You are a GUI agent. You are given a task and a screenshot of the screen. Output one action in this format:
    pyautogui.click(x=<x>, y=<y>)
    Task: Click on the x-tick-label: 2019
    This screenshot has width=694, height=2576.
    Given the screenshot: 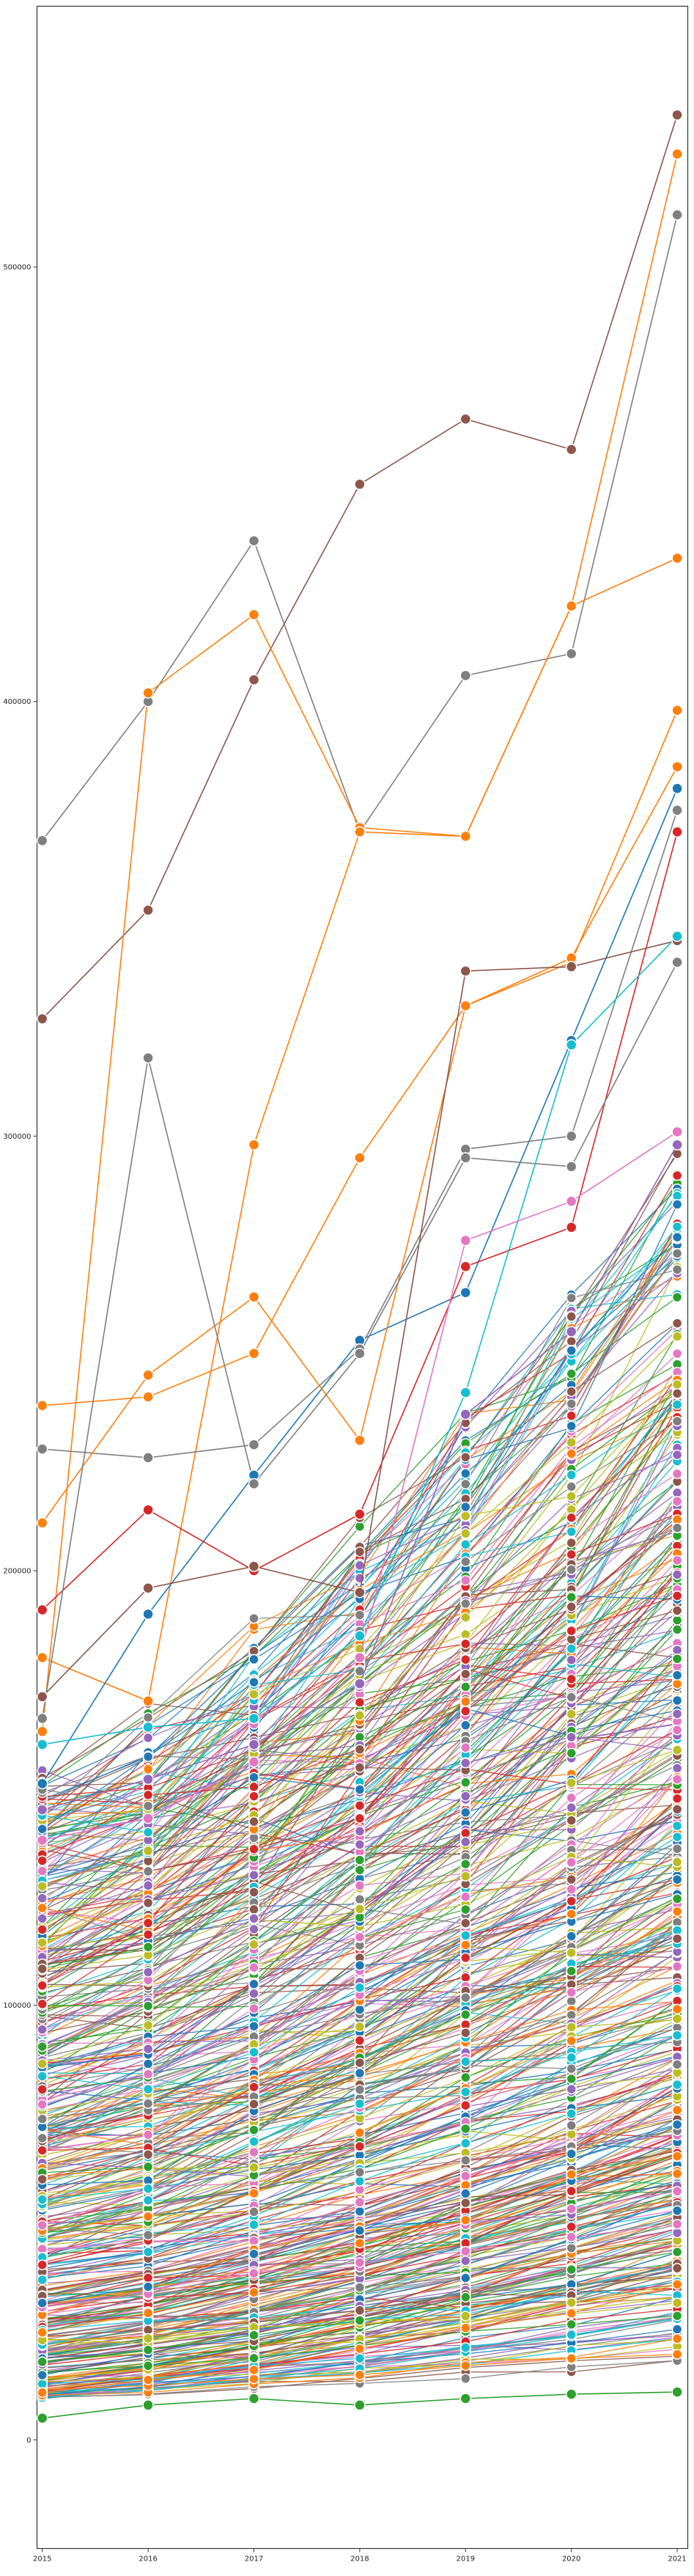 What is the action you would take?
    pyautogui.click(x=466, y=2560)
    